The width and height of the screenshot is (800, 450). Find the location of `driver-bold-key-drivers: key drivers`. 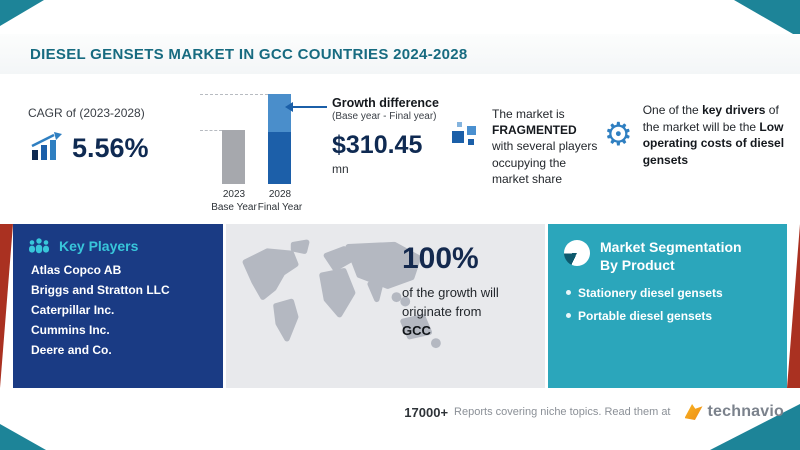

driver-bold-key-drivers: key drivers is located at coordinates (734, 110).